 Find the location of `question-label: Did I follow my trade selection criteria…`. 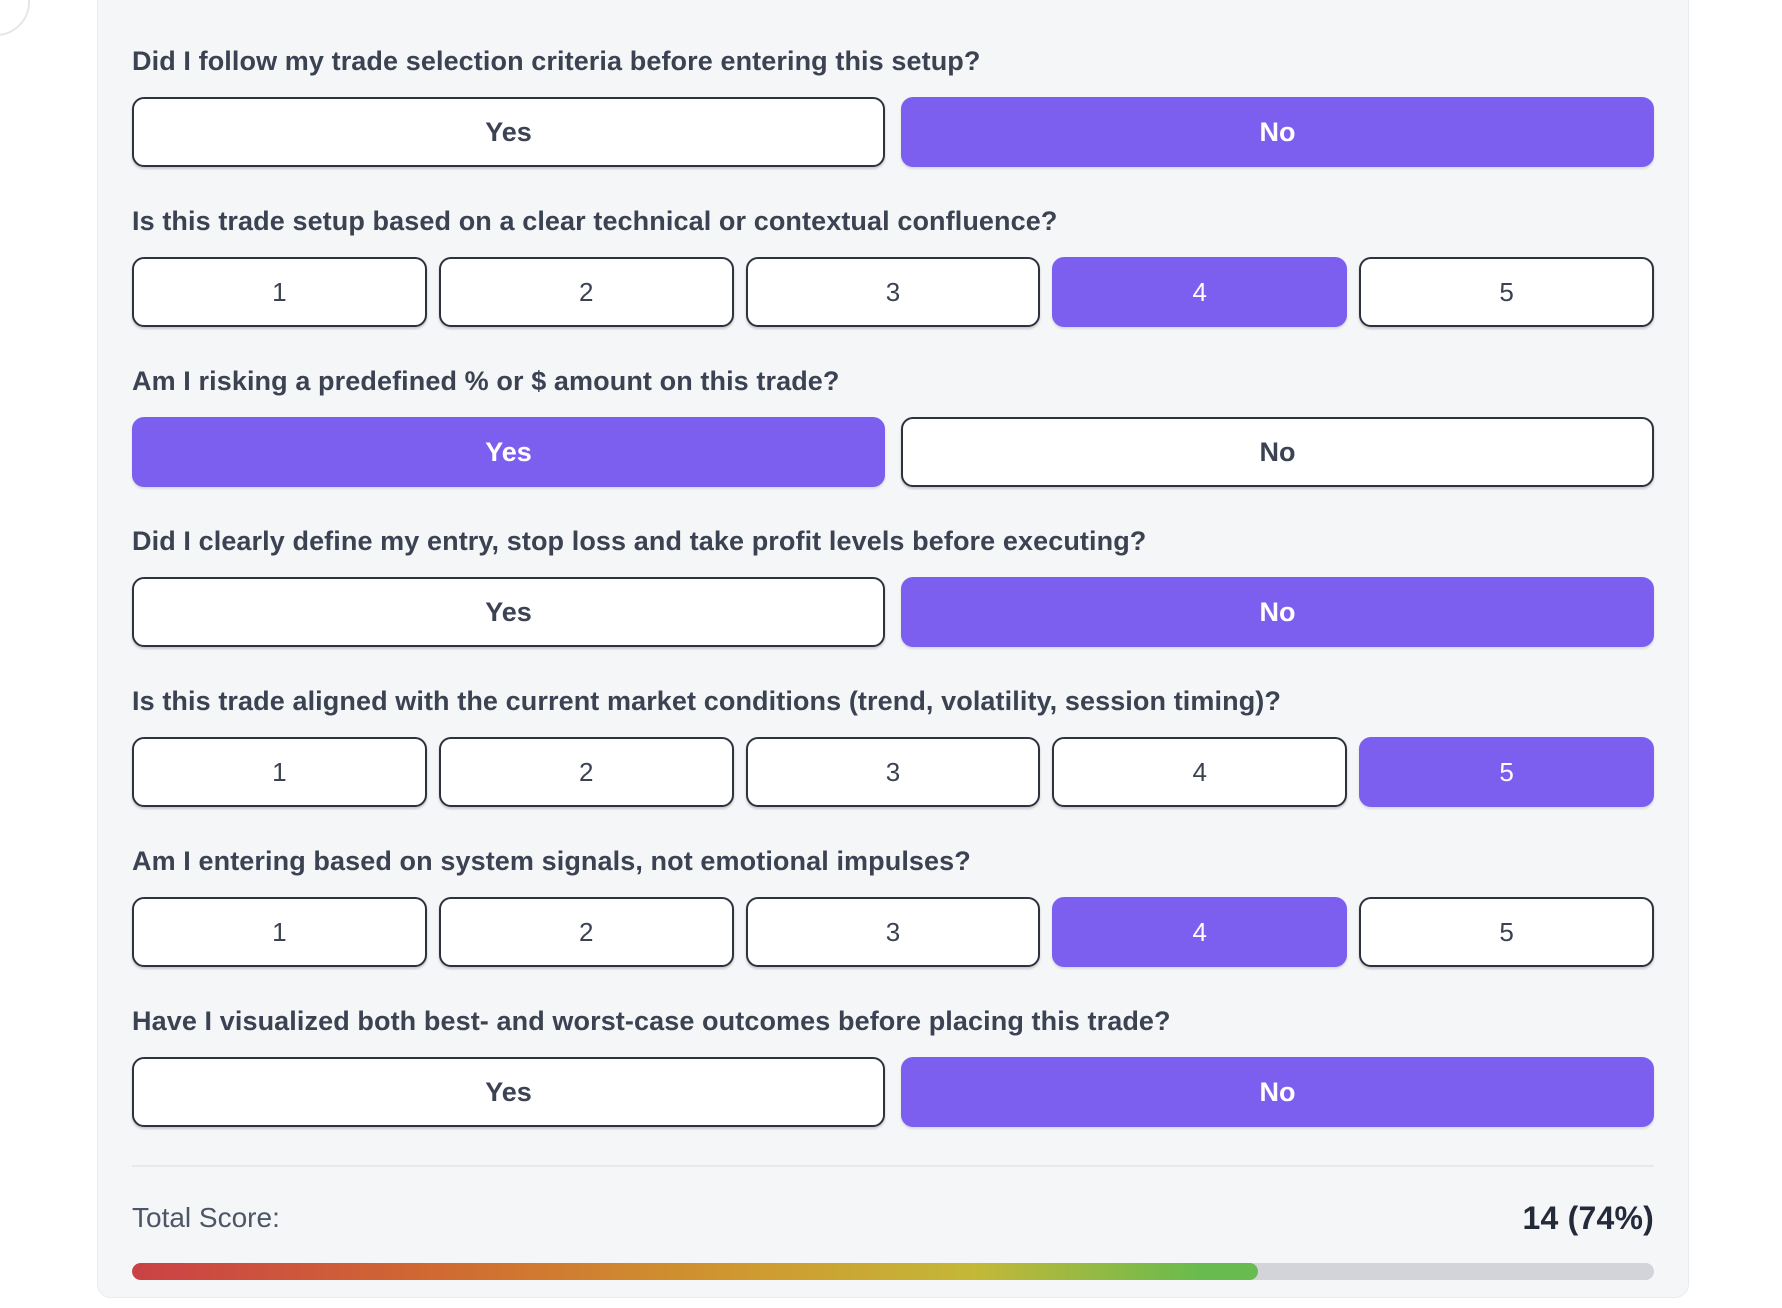

question-label: Did I follow my trade selection criteria… is located at coordinates (556, 61).